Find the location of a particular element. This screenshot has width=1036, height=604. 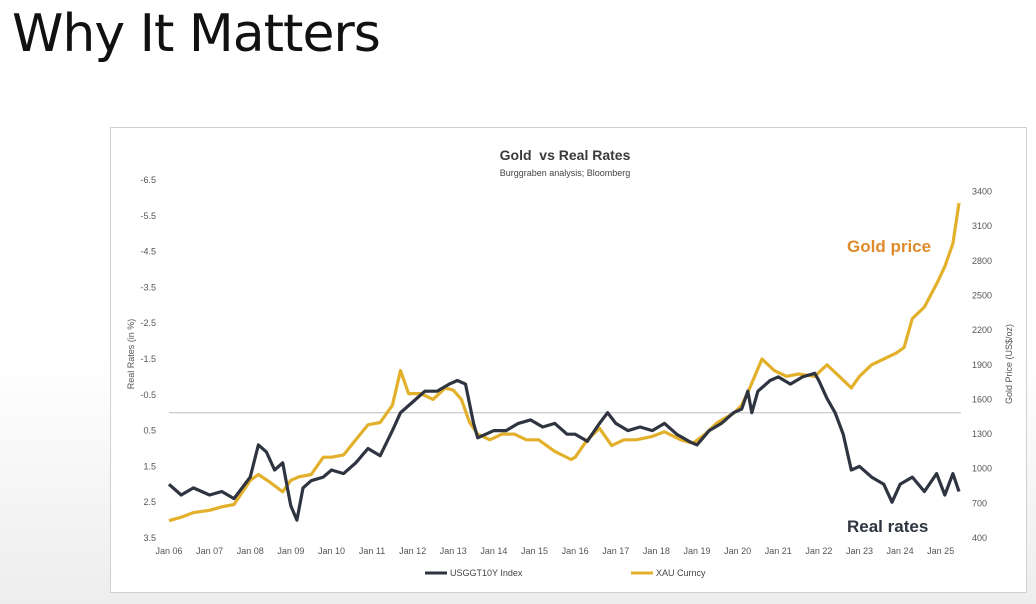

x-tick-label: Jan 08 is located at coordinates (250, 551).